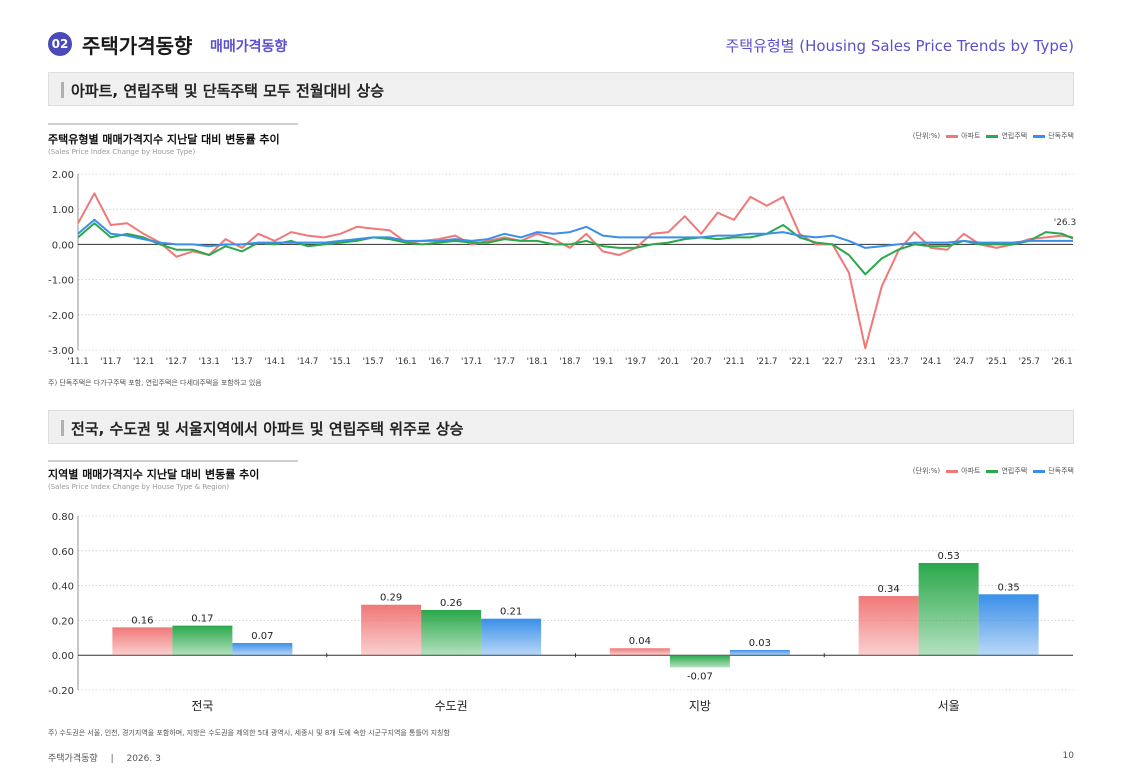  What do you see at coordinates (1029, 362) in the screenshot?
I see `x-tick-label: '25.7` at bounding box center [1029, 362].